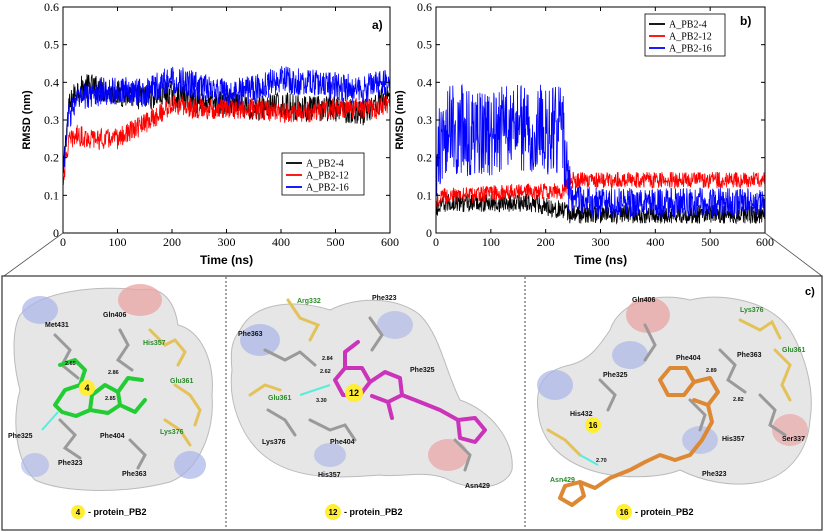 Image resolution: width=825 pixels, height=532 pixels. Describe the element at coordinates (279, 398) in the screenshot. I see `residue-label-interacting: Glu361` at that location.